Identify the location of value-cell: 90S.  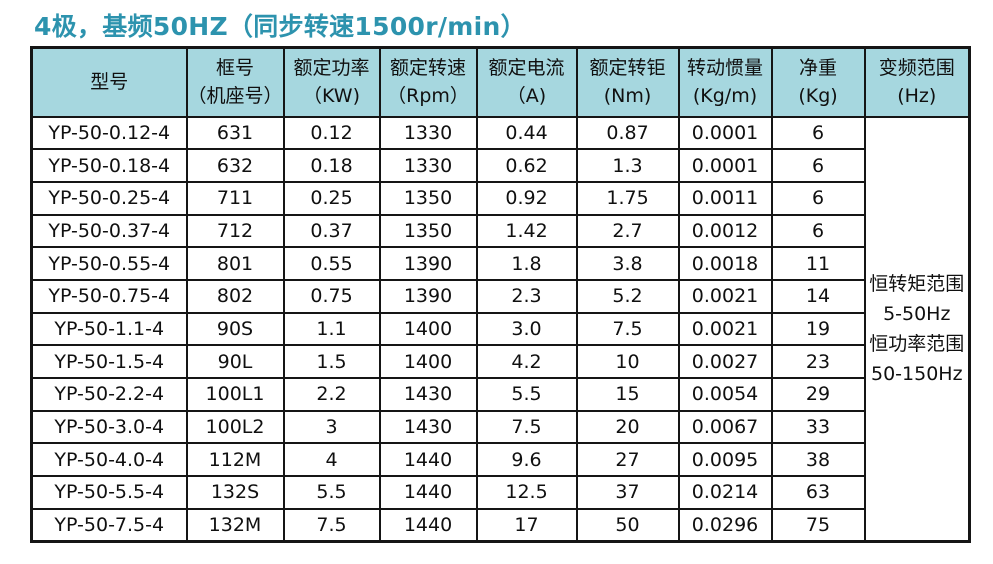
(235, 329).